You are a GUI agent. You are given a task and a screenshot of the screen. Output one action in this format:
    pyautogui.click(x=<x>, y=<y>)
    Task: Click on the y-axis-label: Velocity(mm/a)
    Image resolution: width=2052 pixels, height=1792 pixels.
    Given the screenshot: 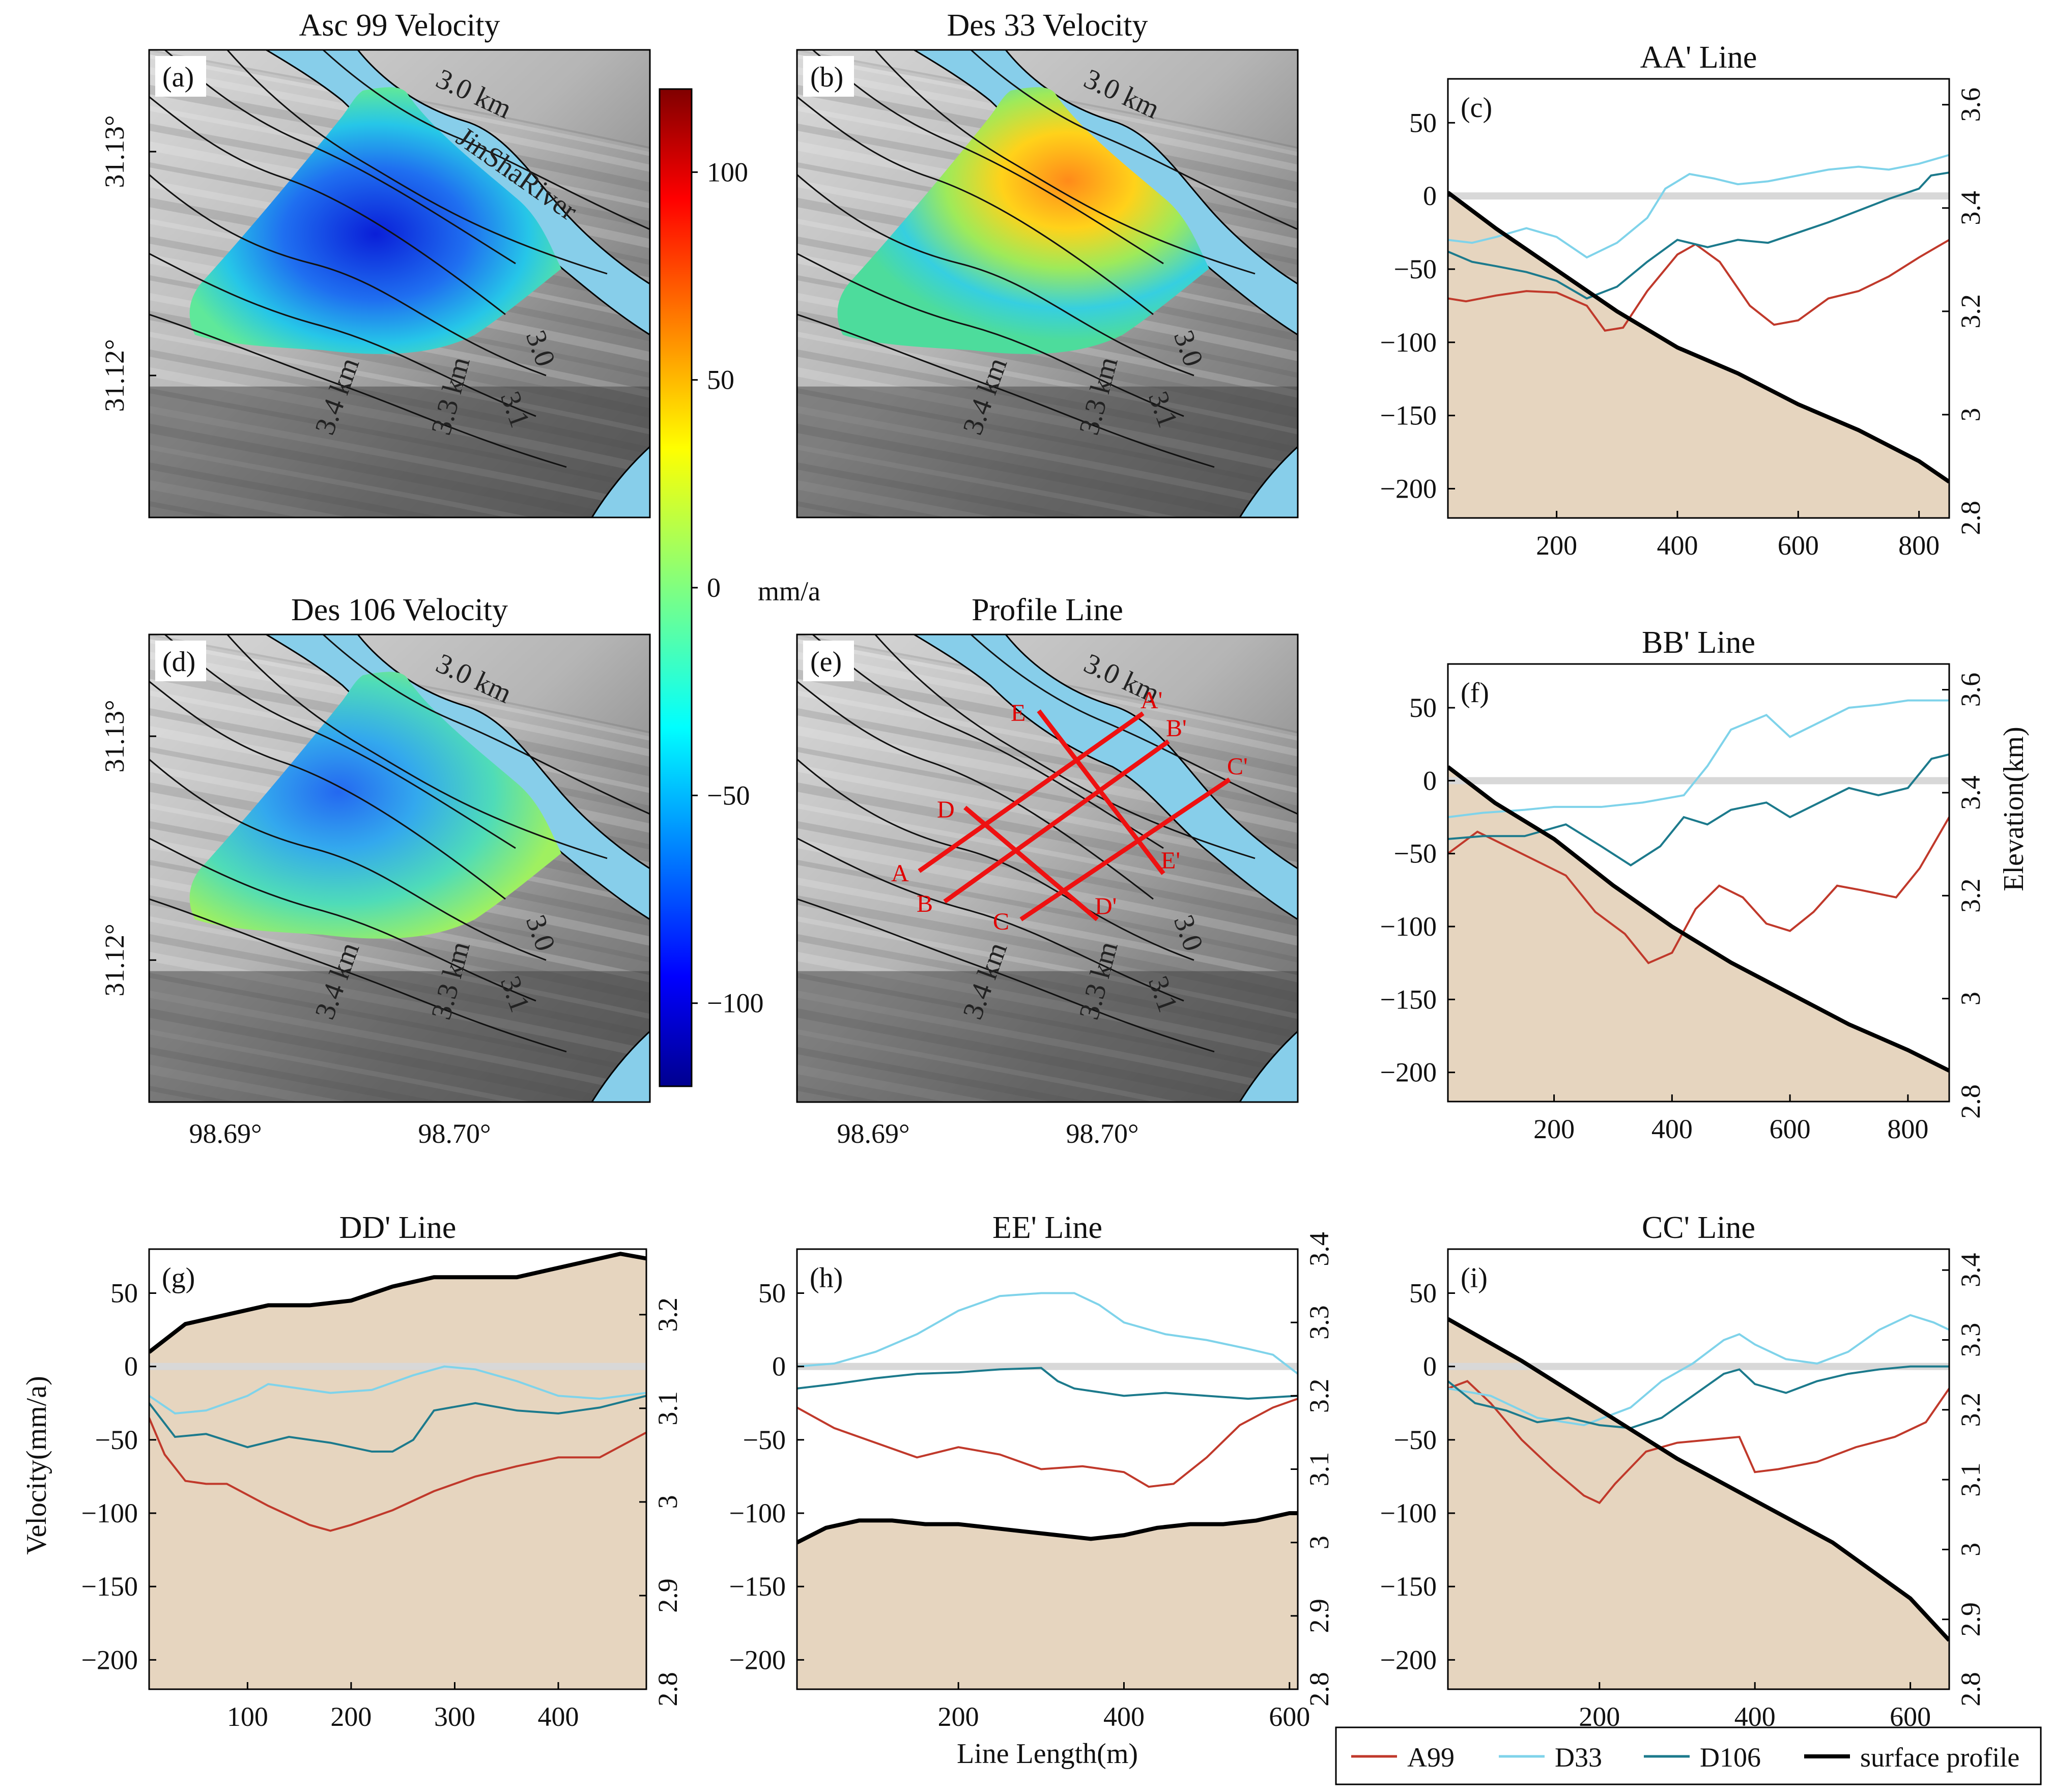 What is the action you would take?
    pyautogui.click(x=36, y=1465)
    